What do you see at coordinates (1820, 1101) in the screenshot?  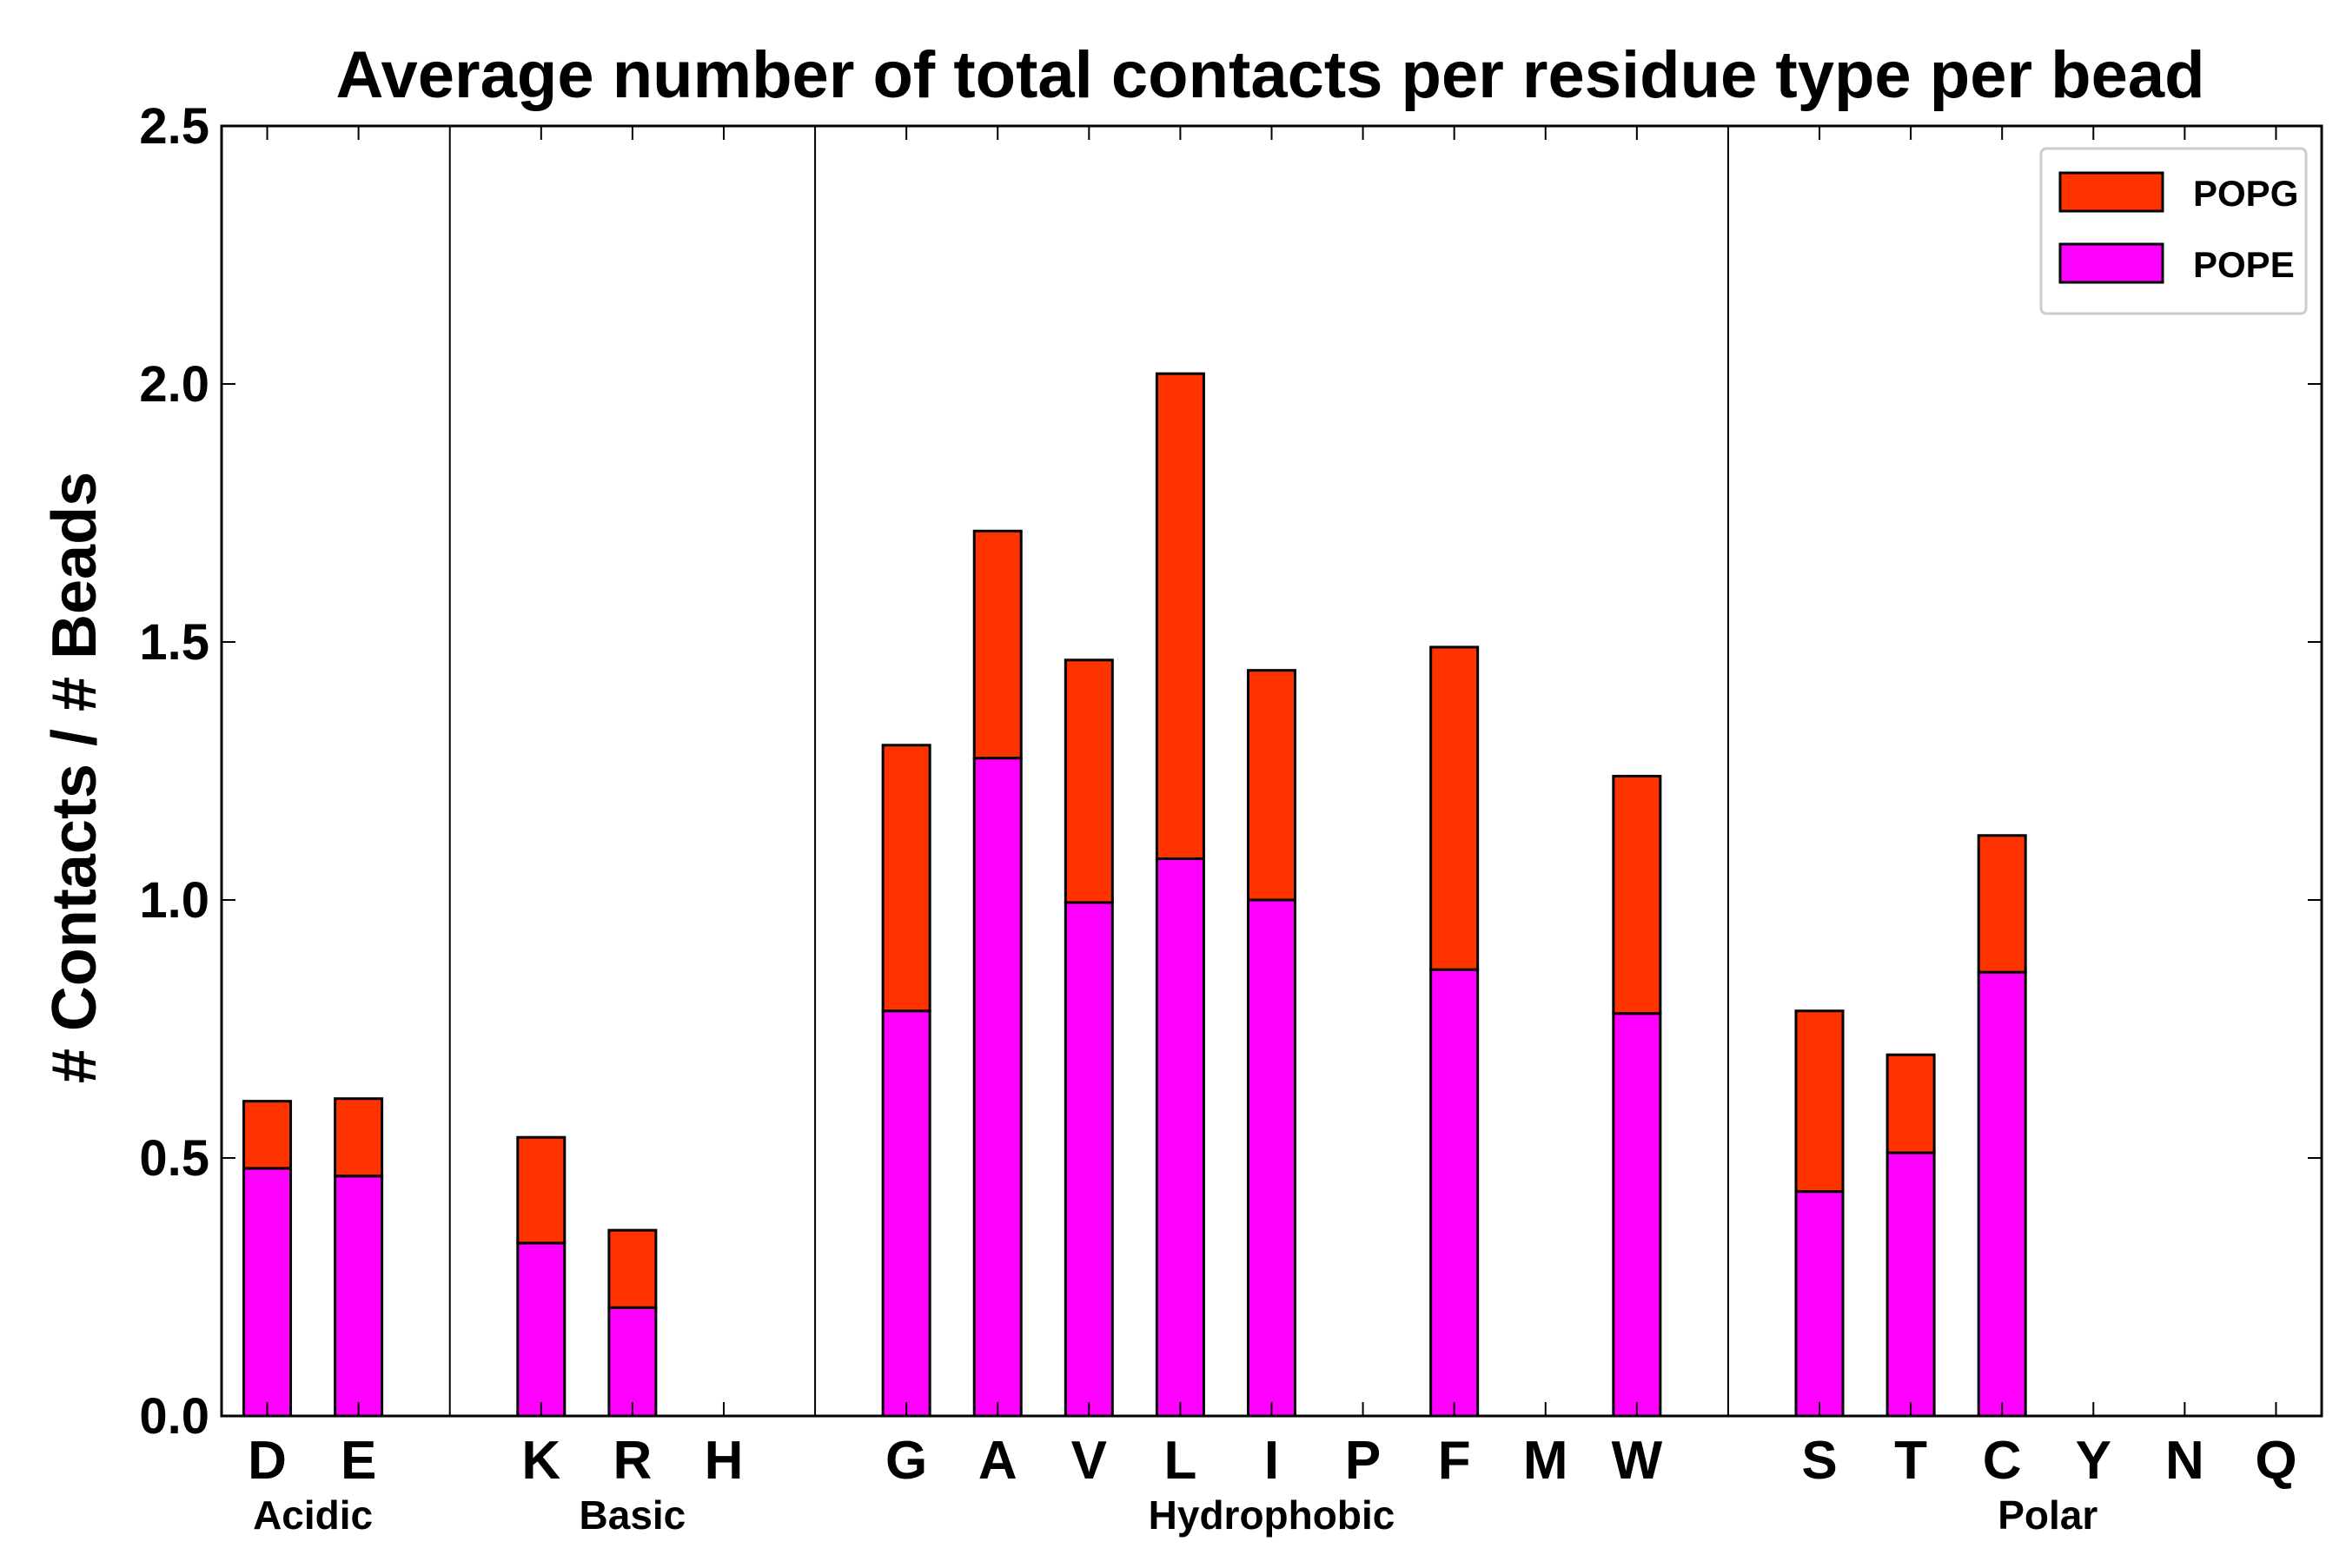 I see `bar-S-popg` at bounding box center [1820, 1101].